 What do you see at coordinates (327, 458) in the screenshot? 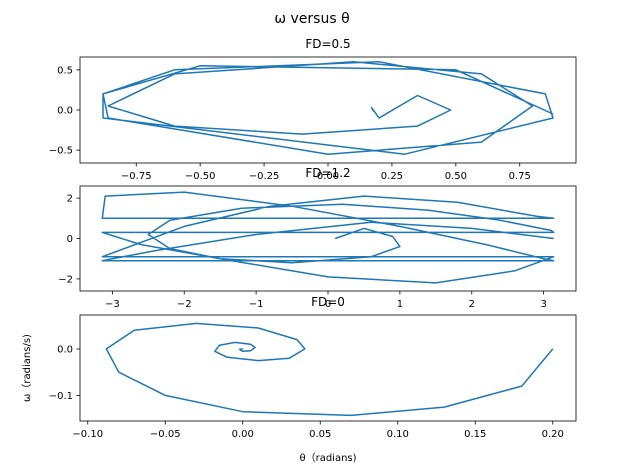
I see `x-axis-label: θ（radians)` at bounding box center [327, 458].